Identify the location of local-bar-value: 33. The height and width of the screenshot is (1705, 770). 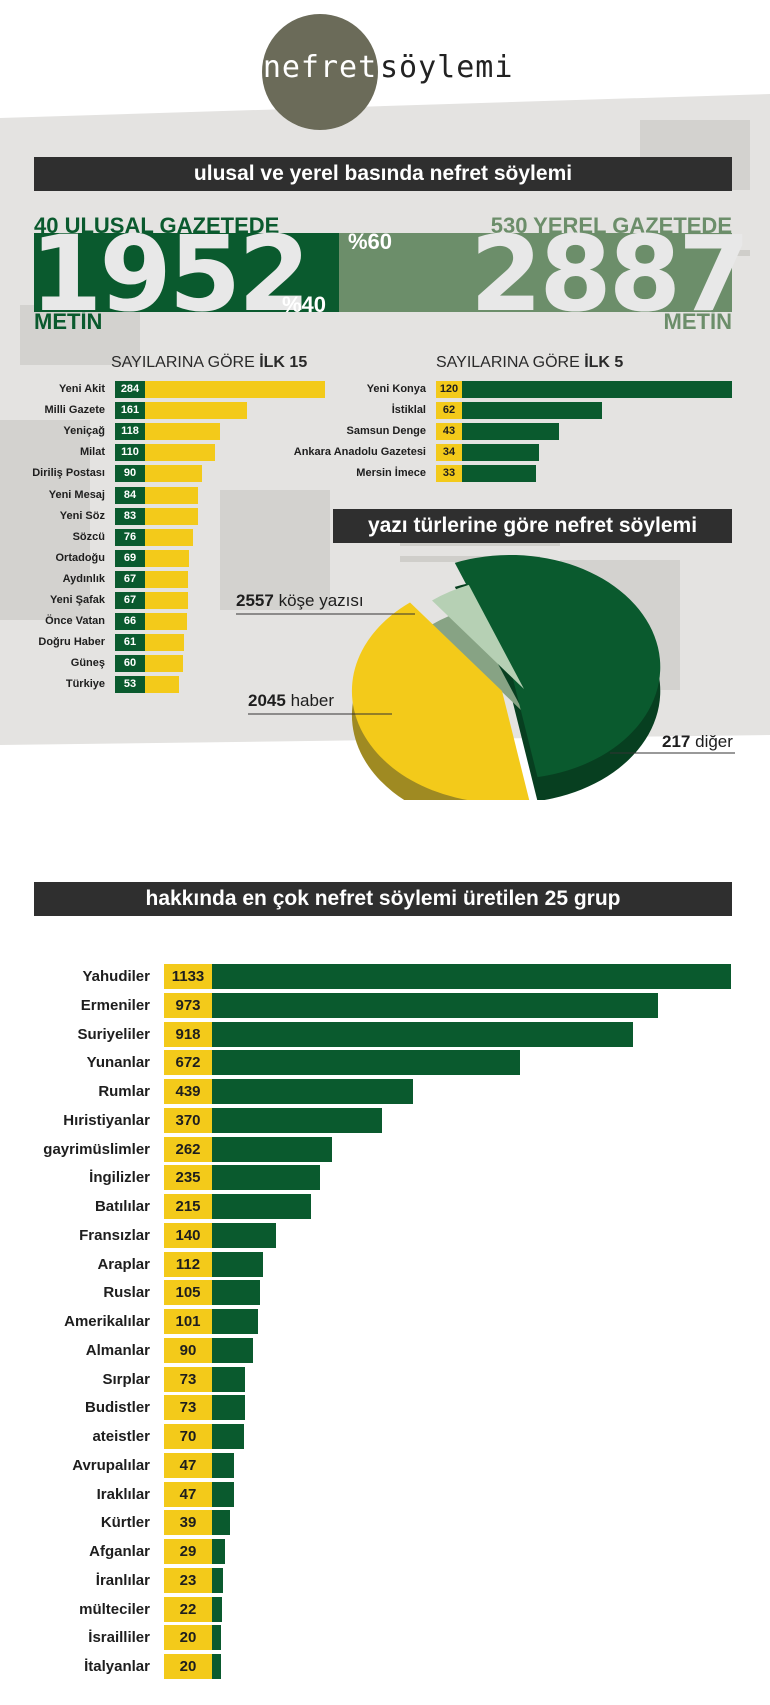
(449, 474).